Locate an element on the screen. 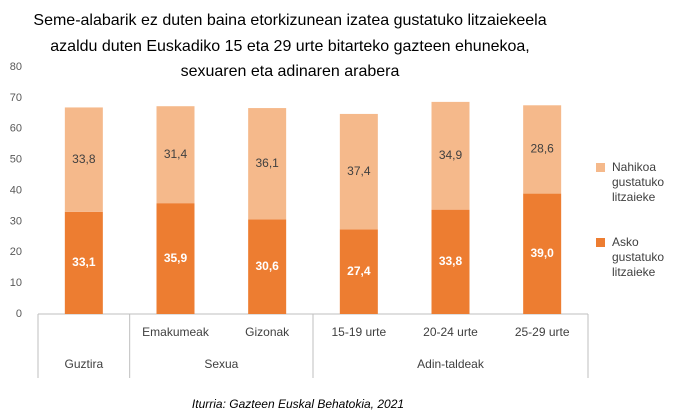 This screenshot has width=697, height=418. x-tick-label: Gizonak is located at coordinates (267, 332).